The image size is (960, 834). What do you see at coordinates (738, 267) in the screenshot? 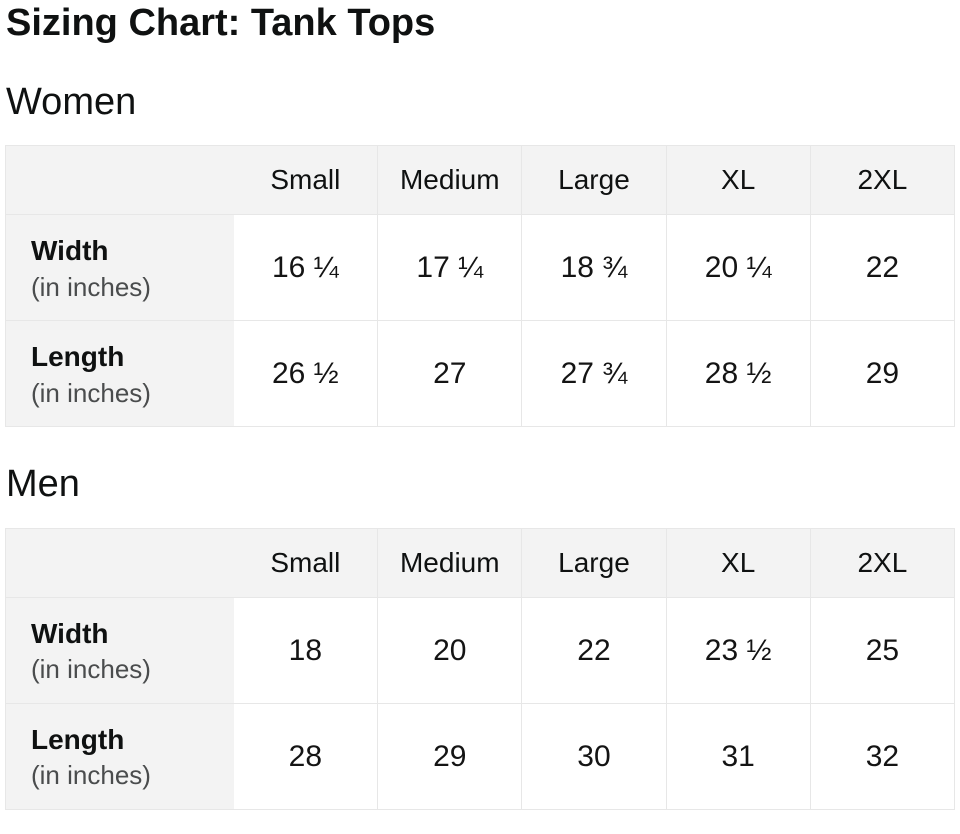
I see `cell-value: 20 ¼` at bounding box center [738, 267].